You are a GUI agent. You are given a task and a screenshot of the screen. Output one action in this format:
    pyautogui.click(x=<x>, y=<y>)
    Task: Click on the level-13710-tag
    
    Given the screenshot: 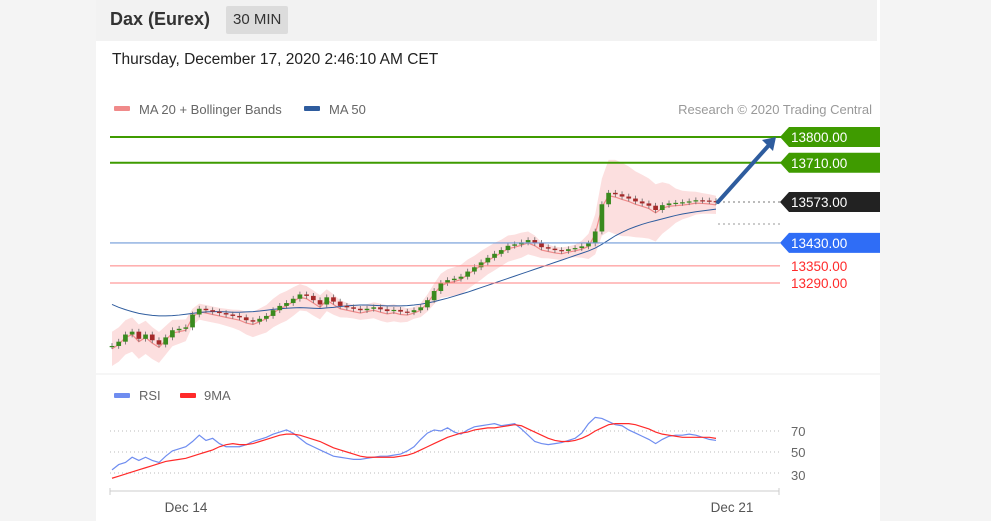 What is the action you would take?
    pyautogui.click(x=830, y=162)
    